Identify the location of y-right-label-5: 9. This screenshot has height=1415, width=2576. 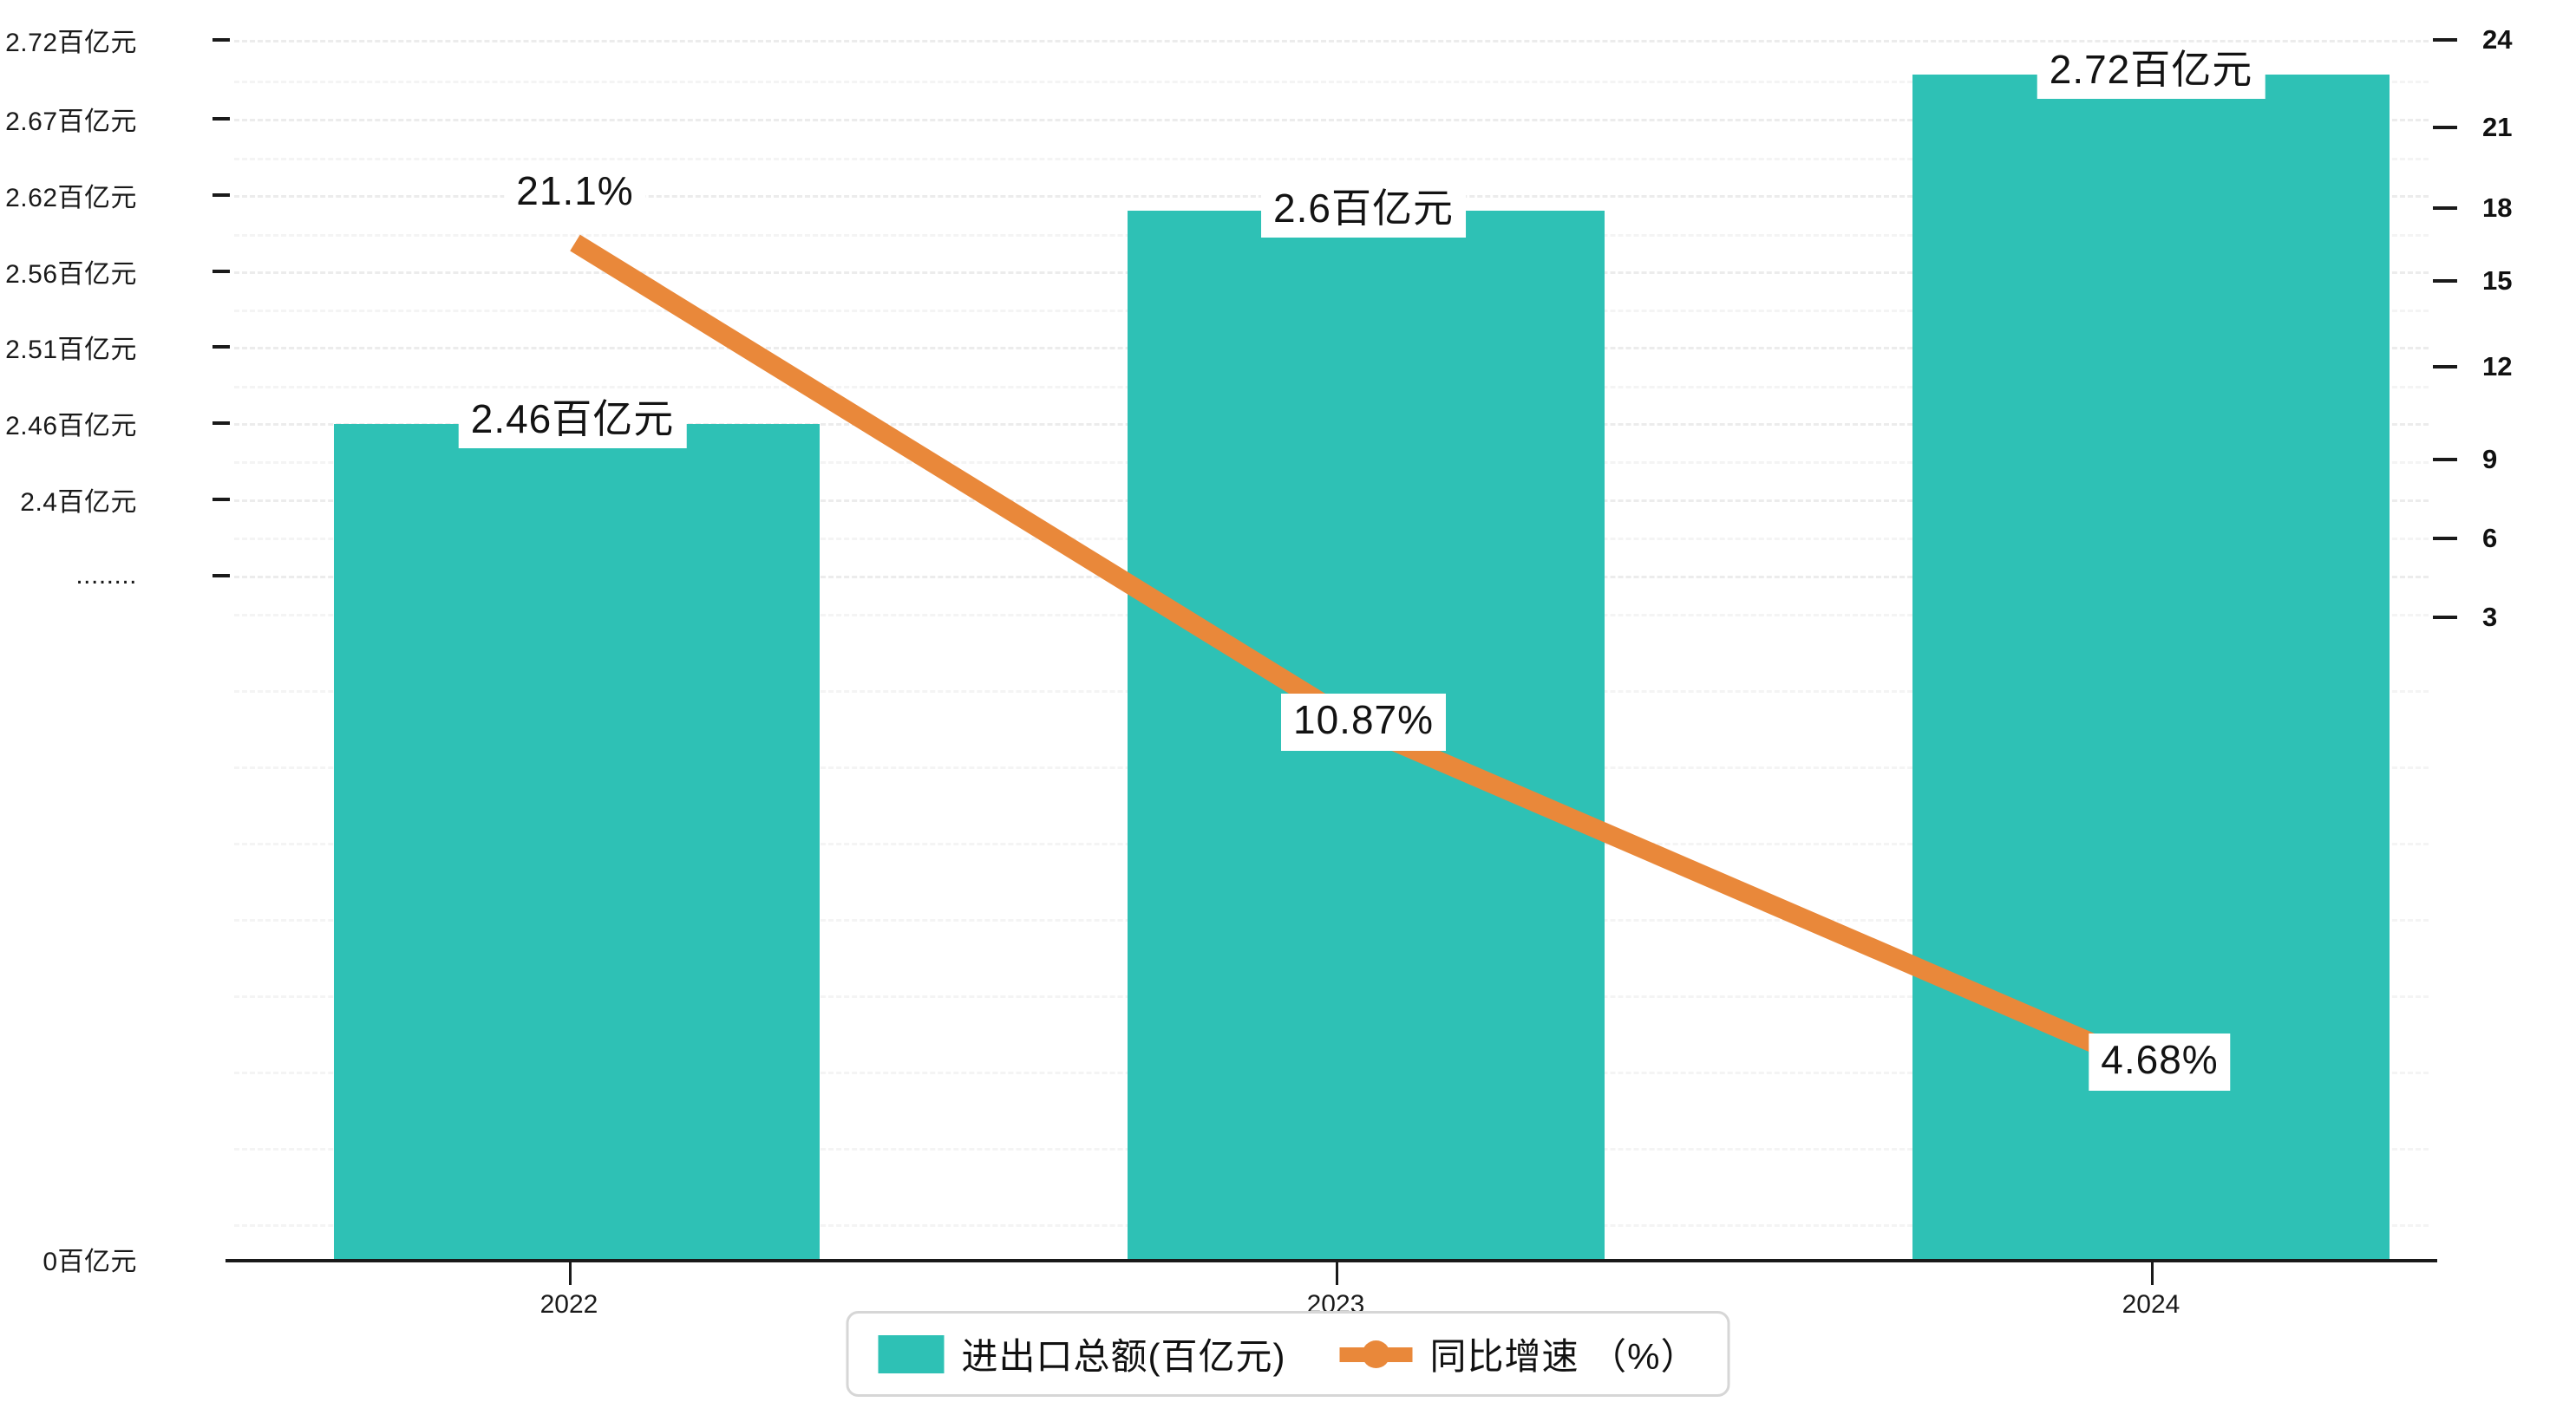
(2490, 459).